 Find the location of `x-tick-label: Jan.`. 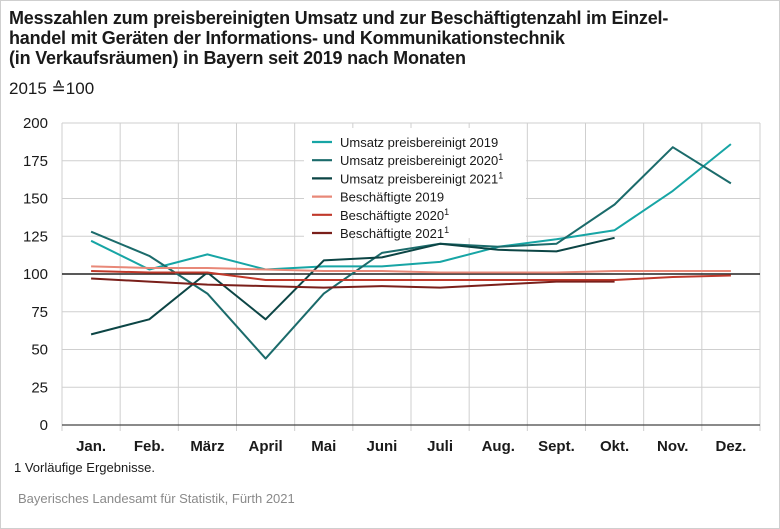

x-tick-label: Jan. is located at coordinates (91, 446).